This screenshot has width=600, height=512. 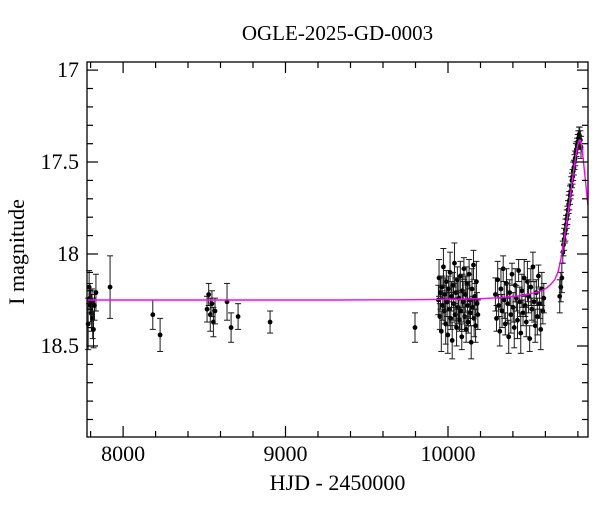 What do you see at coordinates (16, 252) in the screenshot?
I see `y-axis-label: I magnitude` at bounding box center [16, 252].